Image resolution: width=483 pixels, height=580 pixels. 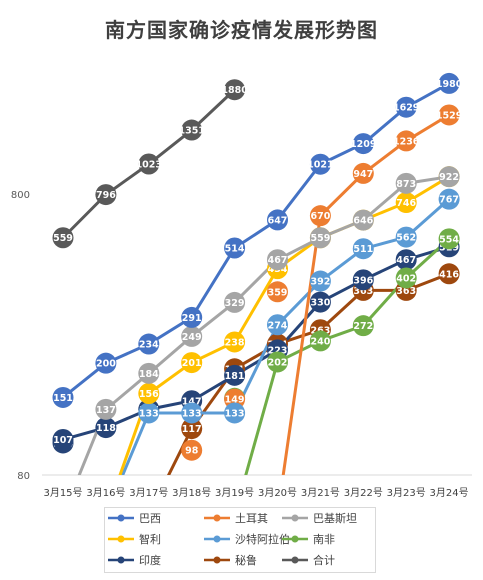 I want to click on data-point: 291, so click(x=192, y=317).